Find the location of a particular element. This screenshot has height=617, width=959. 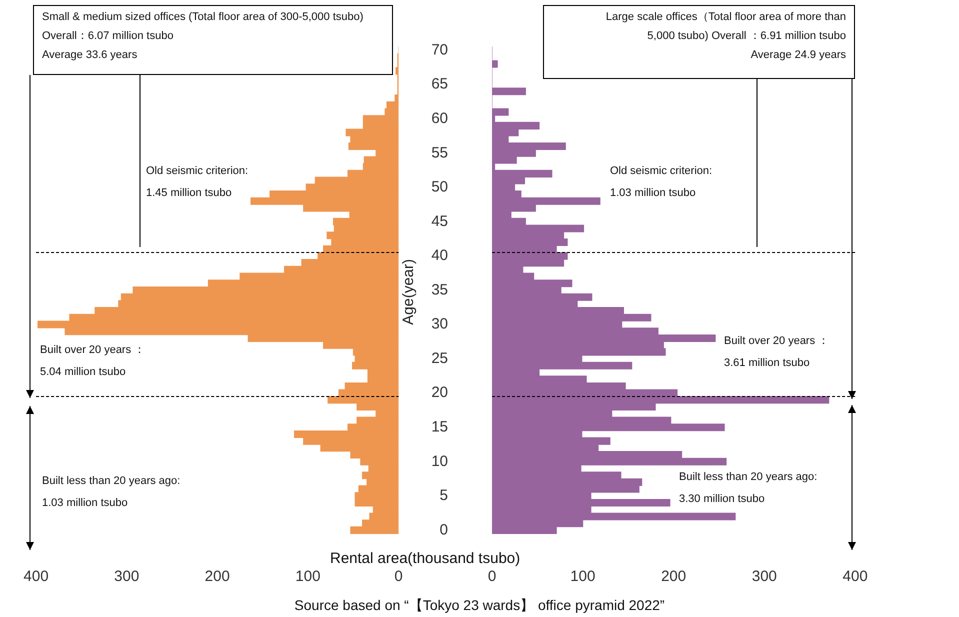

annotation: Old seismic criterion: 1.45 million tsubo is located at coordinates (197, 182).